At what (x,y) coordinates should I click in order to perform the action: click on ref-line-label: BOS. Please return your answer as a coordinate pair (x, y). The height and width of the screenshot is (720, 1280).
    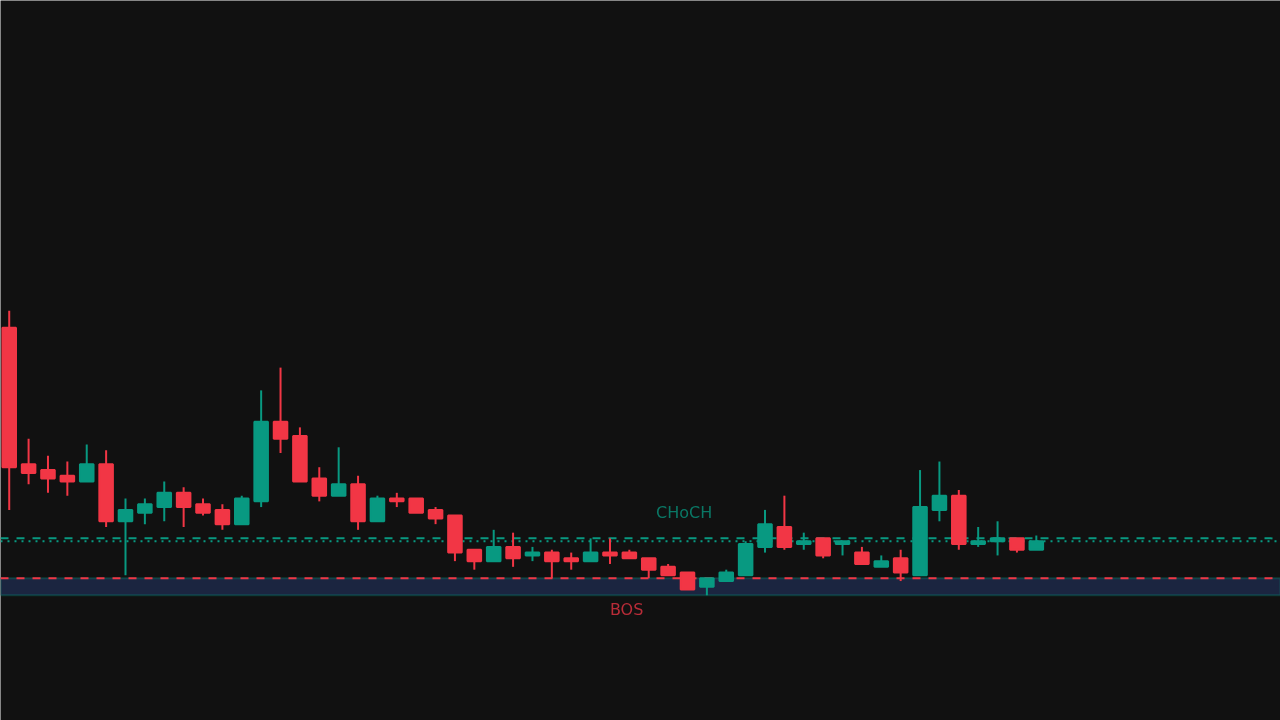
    Looking at the image, I should click on (626, 610).